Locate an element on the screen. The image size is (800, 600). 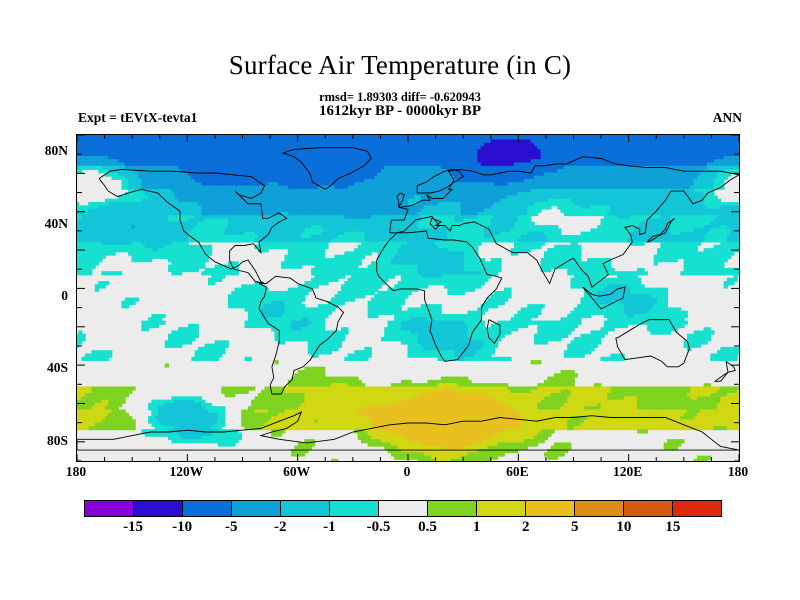
season-label: ANN is located at coordinates (727, 117).